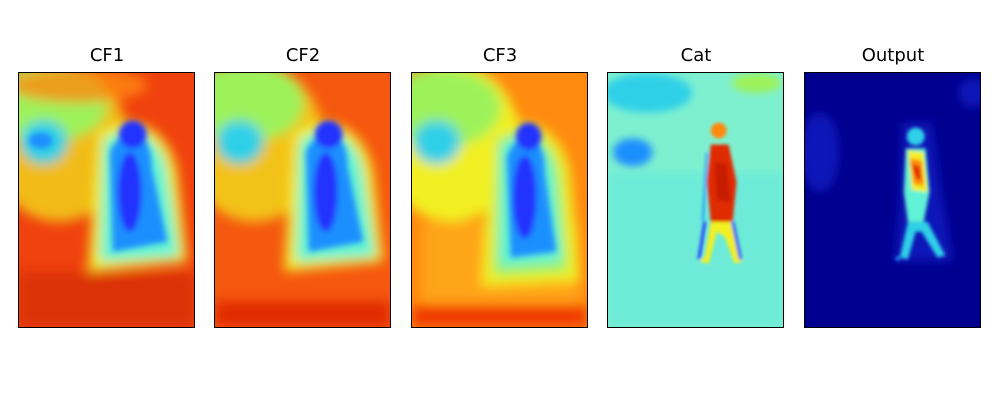 The height and width of the screenshot is (400, 1000). I want to click on panel-title-cat: Cat, so click(696, 55).